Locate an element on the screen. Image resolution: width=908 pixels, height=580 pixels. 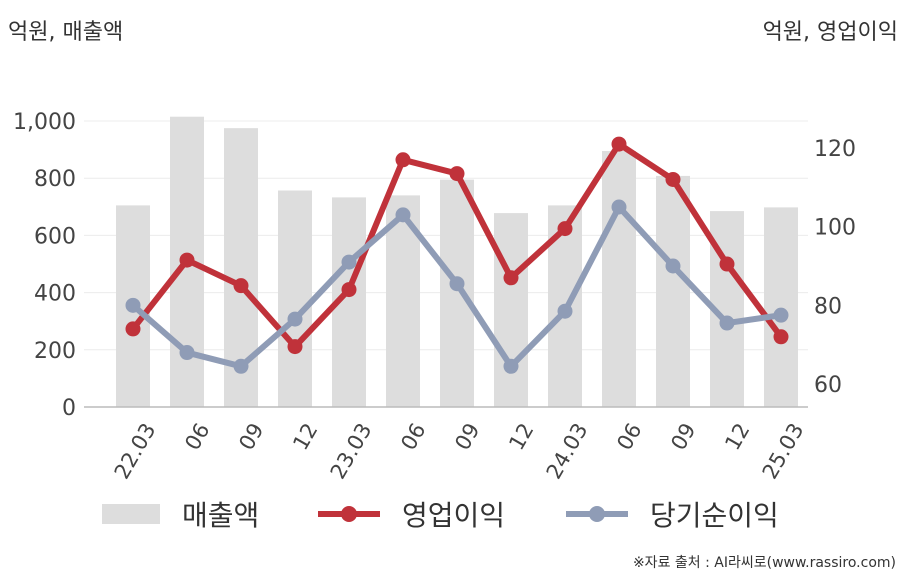
y-left-tick-label: 600 is located at coordinates (55, 236).